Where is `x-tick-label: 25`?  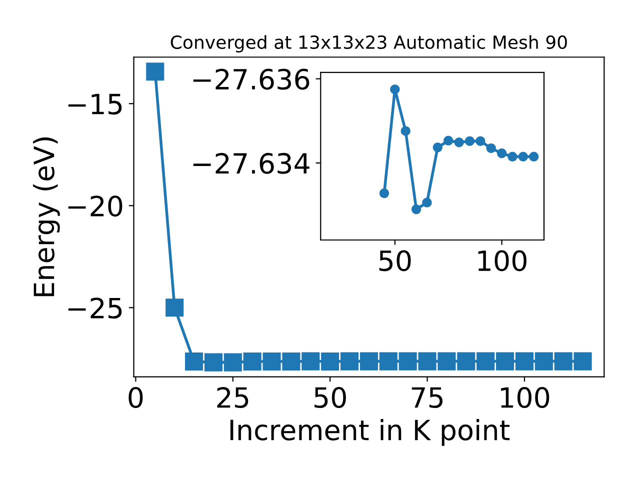
x-tick-label: 25 is located at coordinates (232, 397).